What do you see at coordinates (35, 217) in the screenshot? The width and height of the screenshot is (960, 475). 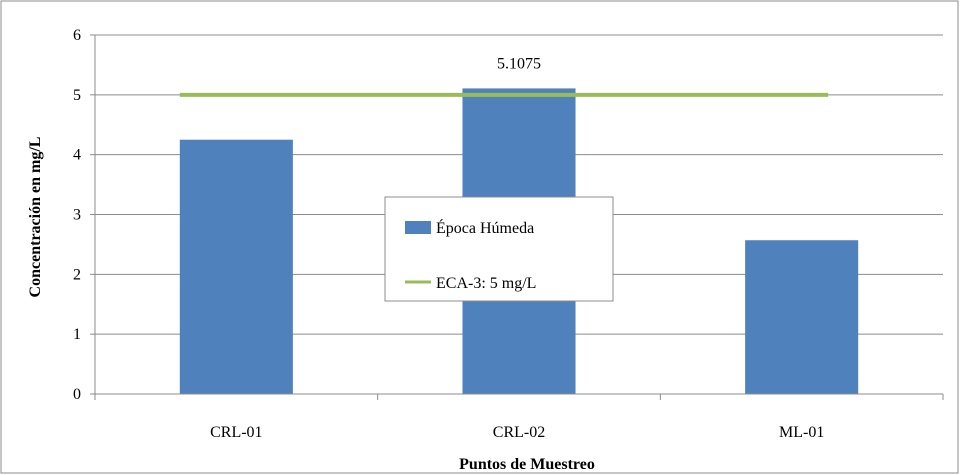 I see `y-axis-title: Concentración en mg/L` at bounding box center [35, 217].